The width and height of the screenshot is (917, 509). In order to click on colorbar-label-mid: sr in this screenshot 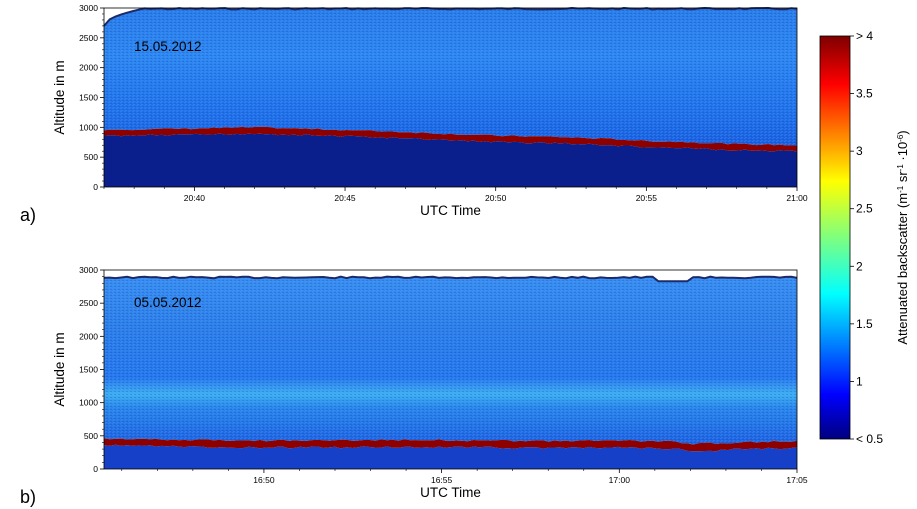, I will do `click(902, 178)`.